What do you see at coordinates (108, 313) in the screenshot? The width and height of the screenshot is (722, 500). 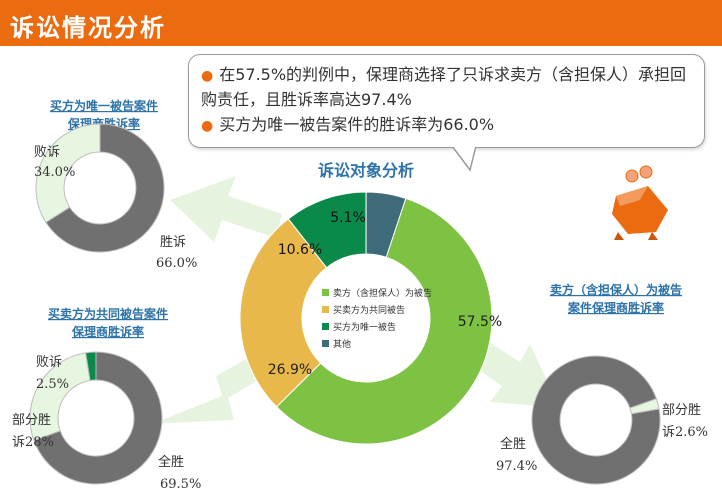 I see `bl-chart-title-line1: 买卖方为共同被告案件` at bounding box center [108, 313].